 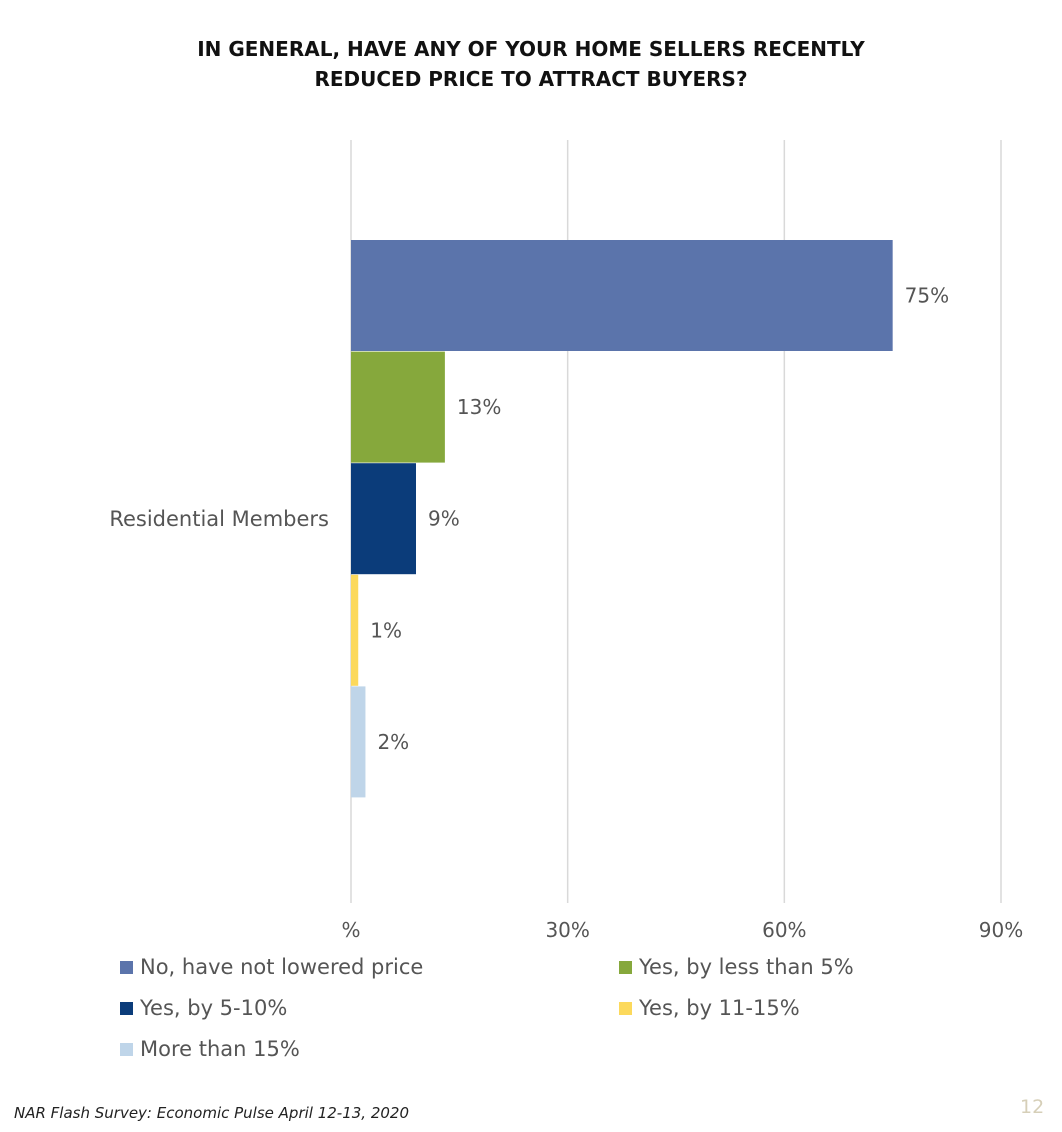 What do you see at coordinates (784, 930) in the screenshot?
I see `x-tick-label-60: 60%` at bounding box center [784, 930].